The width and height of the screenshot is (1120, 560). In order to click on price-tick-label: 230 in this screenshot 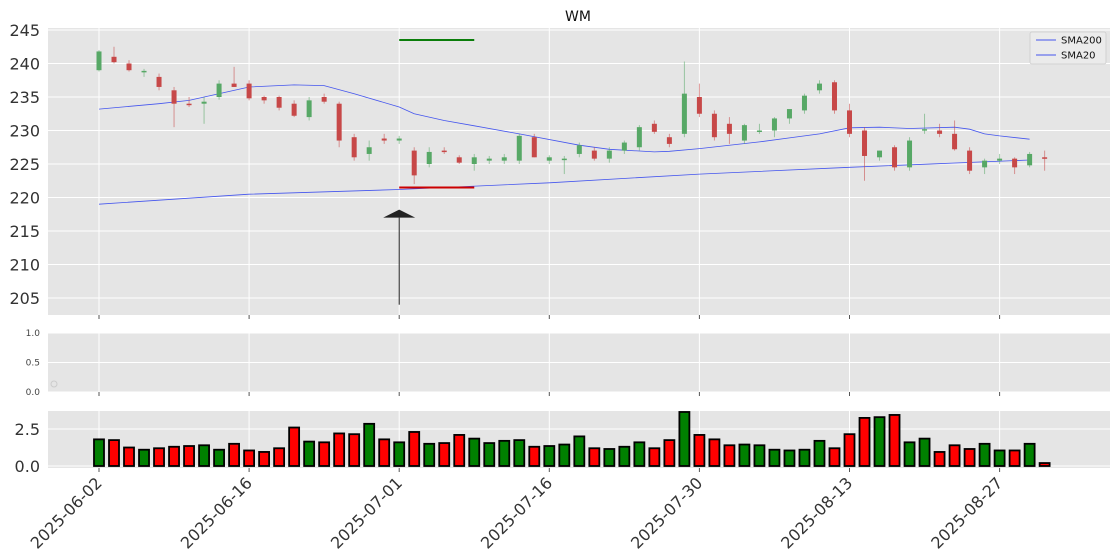, I will do `click(24, 131)`.